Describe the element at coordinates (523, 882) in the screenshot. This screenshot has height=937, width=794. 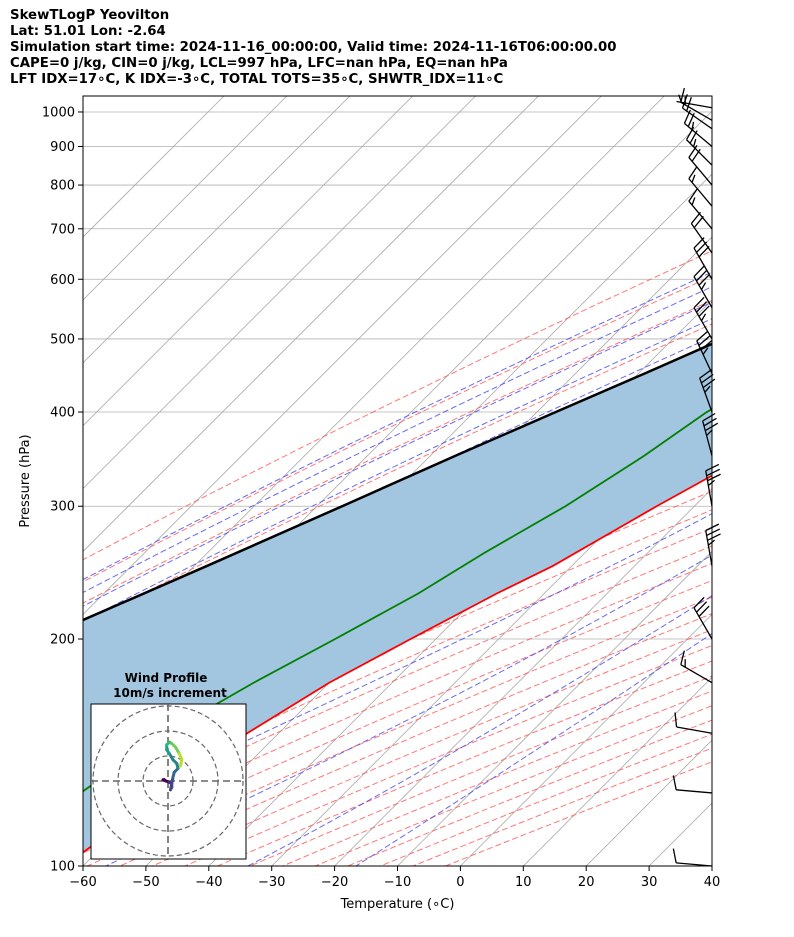
I see `x-tick-label: 10` at that location.